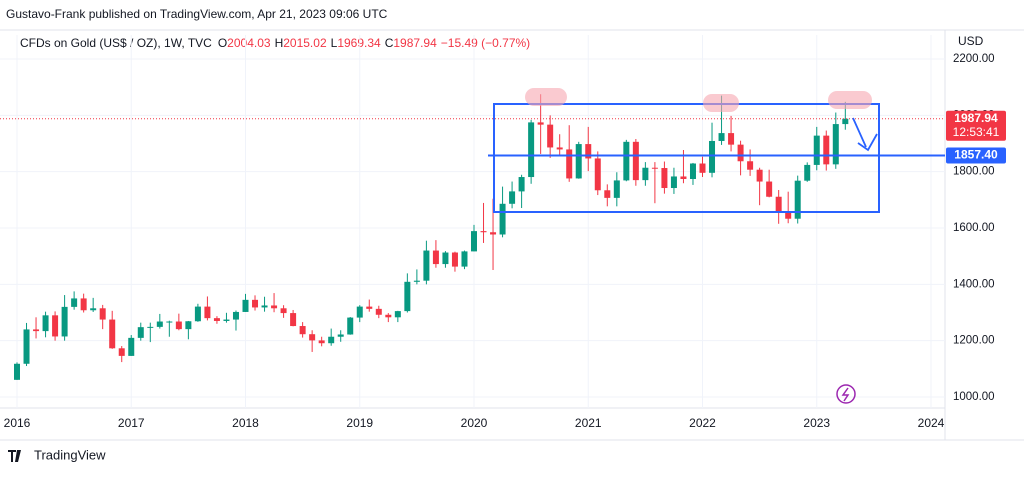  Describe the element at coordinates (17, 423) in the screenshot. I see `x-tick-label: 2016` at that location.